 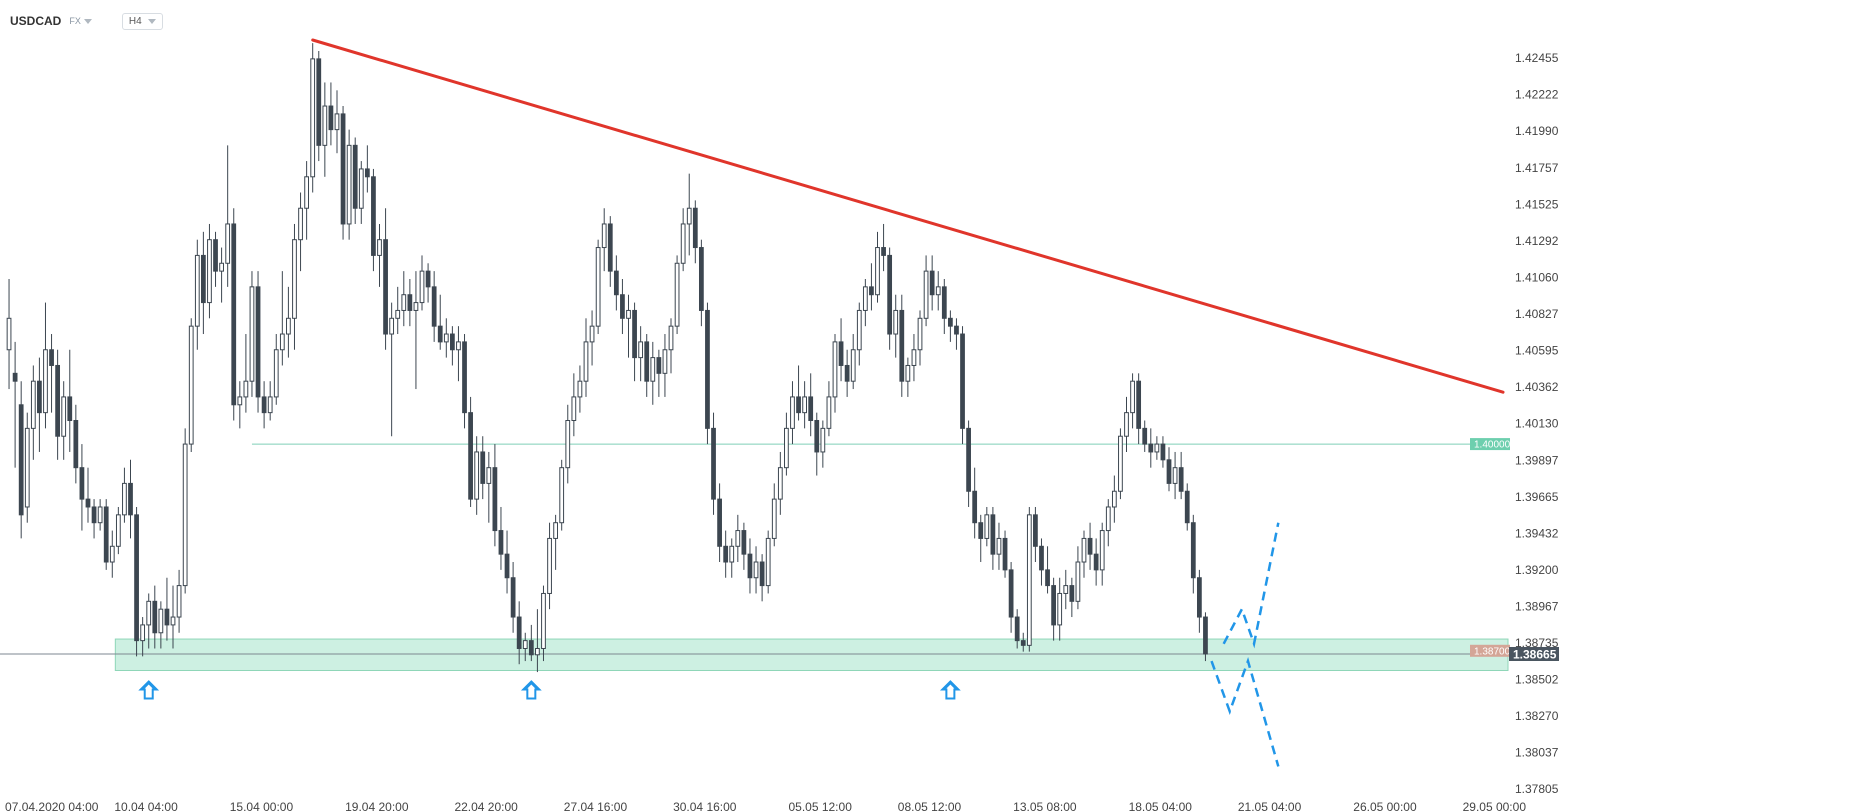 What do you see at coordinates (1537, 570) in the screenshot?
I see `y-tick-label: 1.39200` at bounding box center [1537, 570].